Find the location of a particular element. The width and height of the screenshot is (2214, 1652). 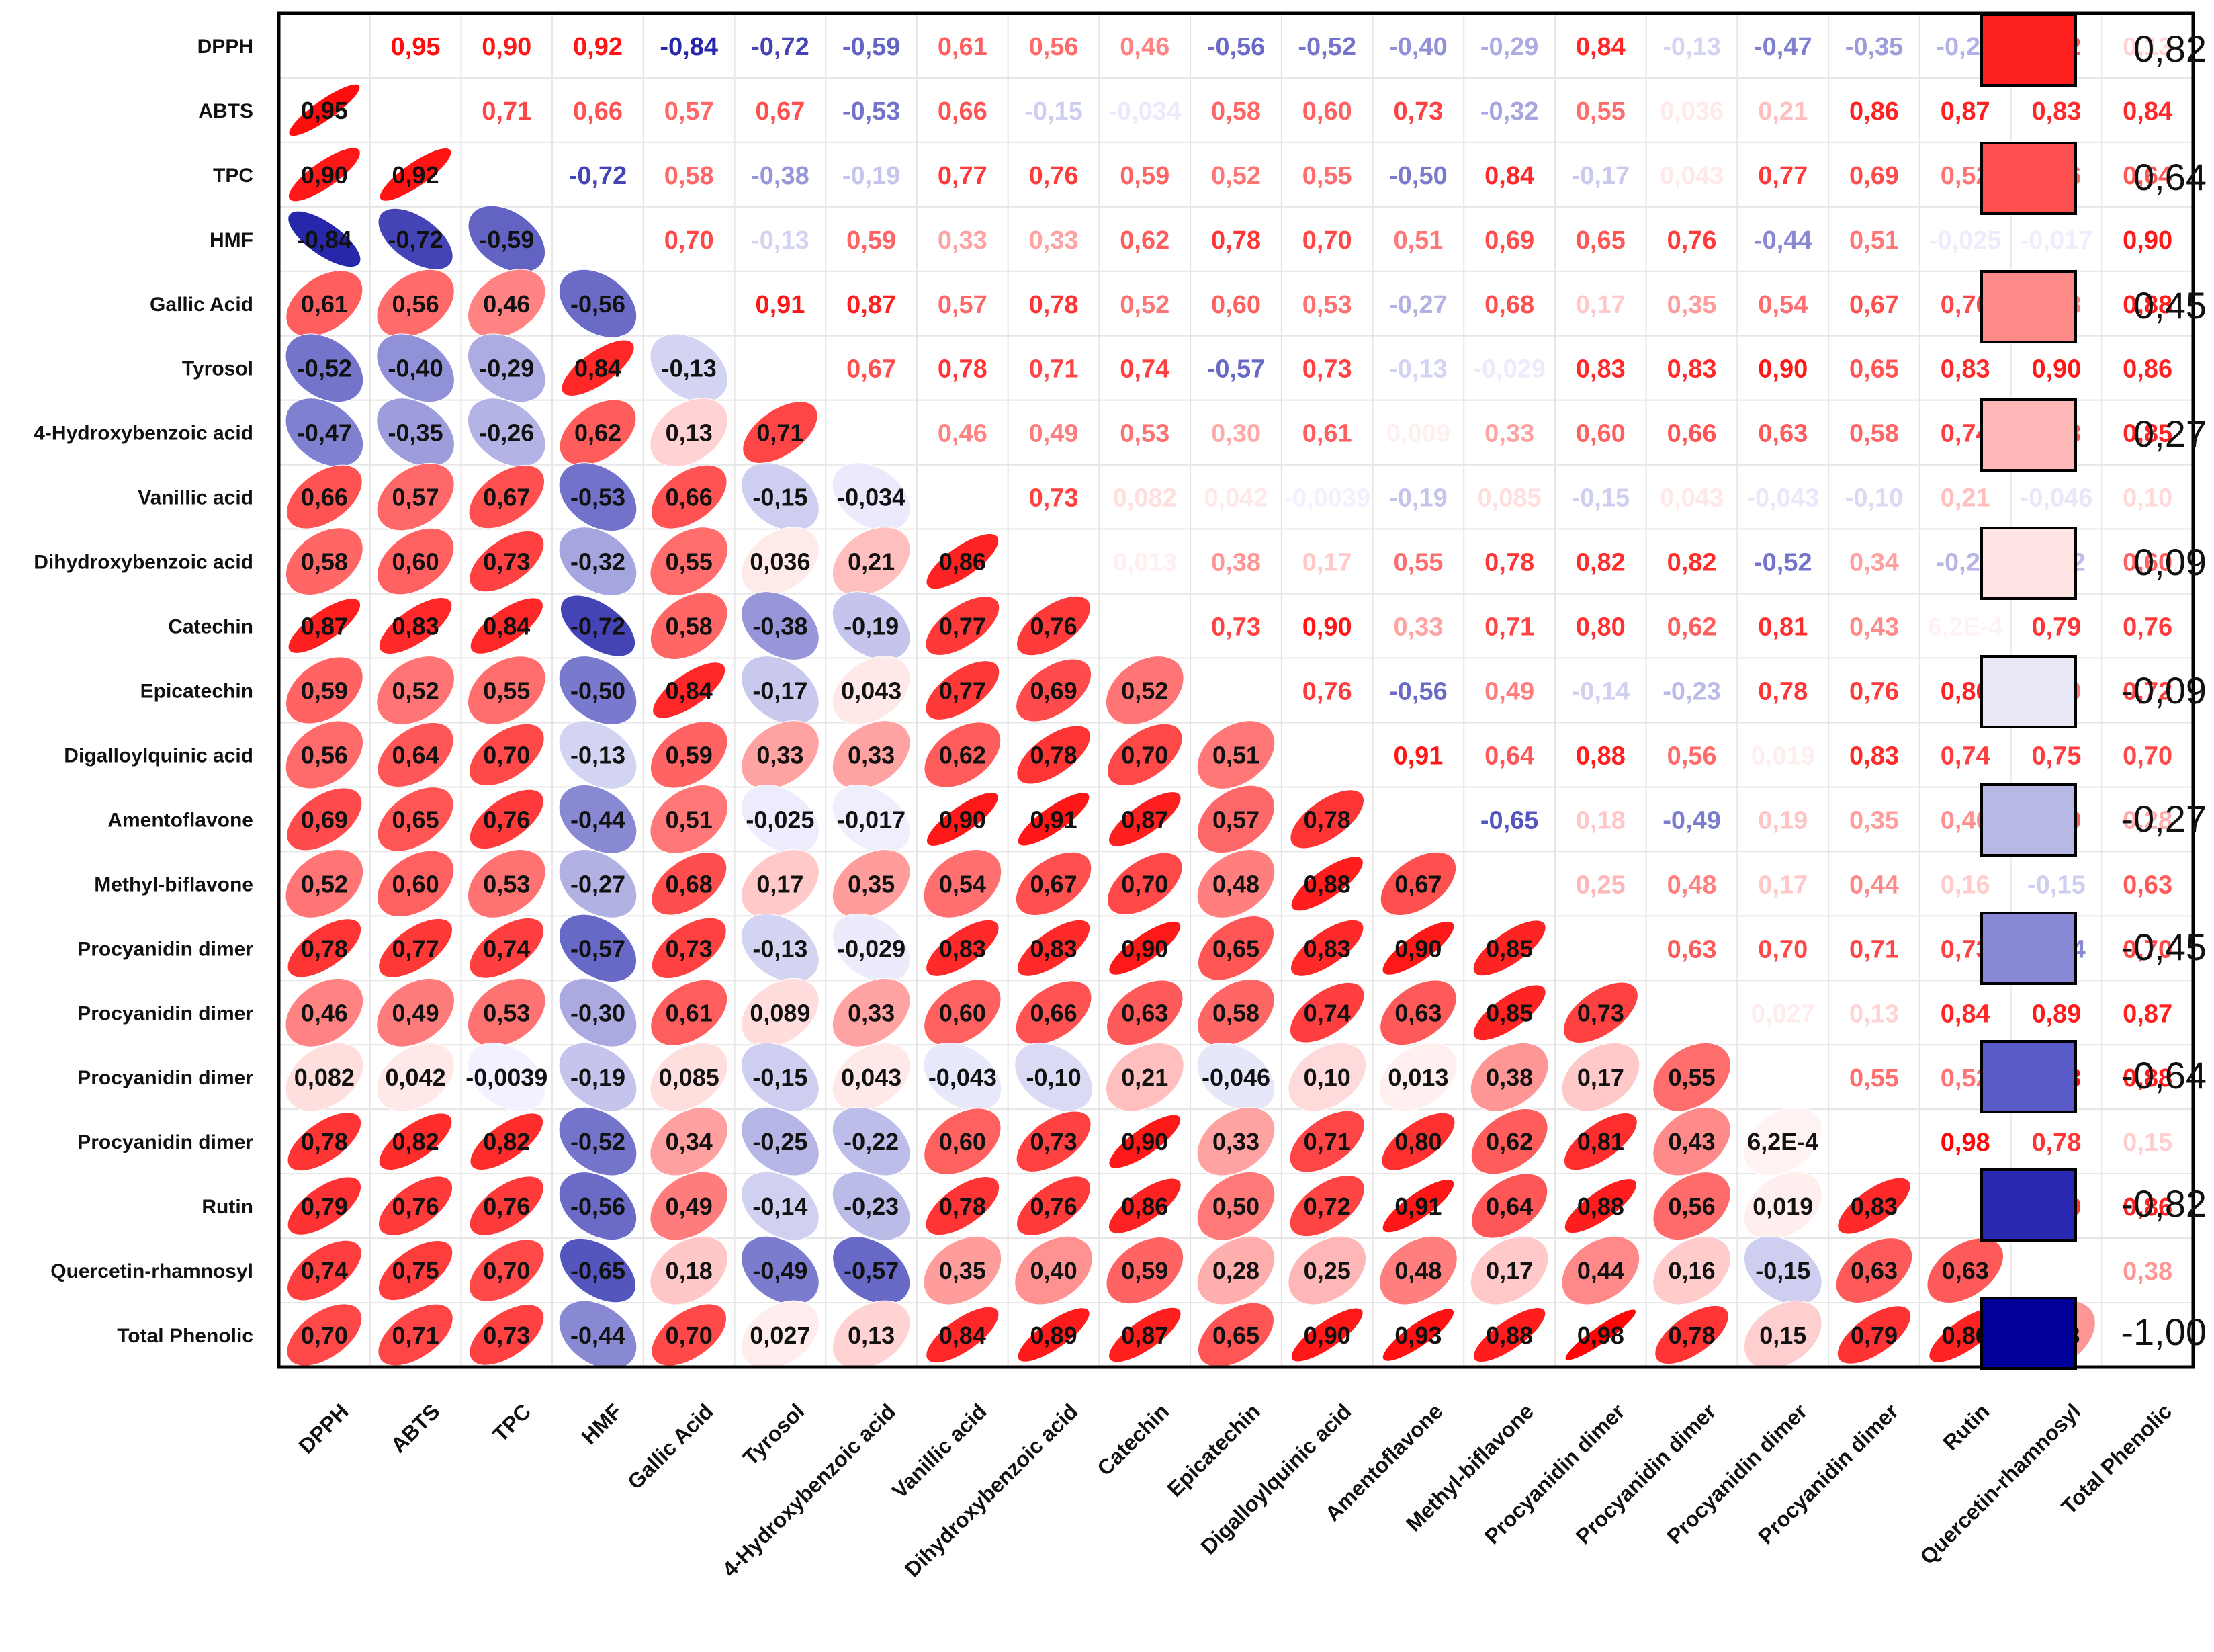

upper-value-label: 0,16 is located at coordinates (1965, 885).